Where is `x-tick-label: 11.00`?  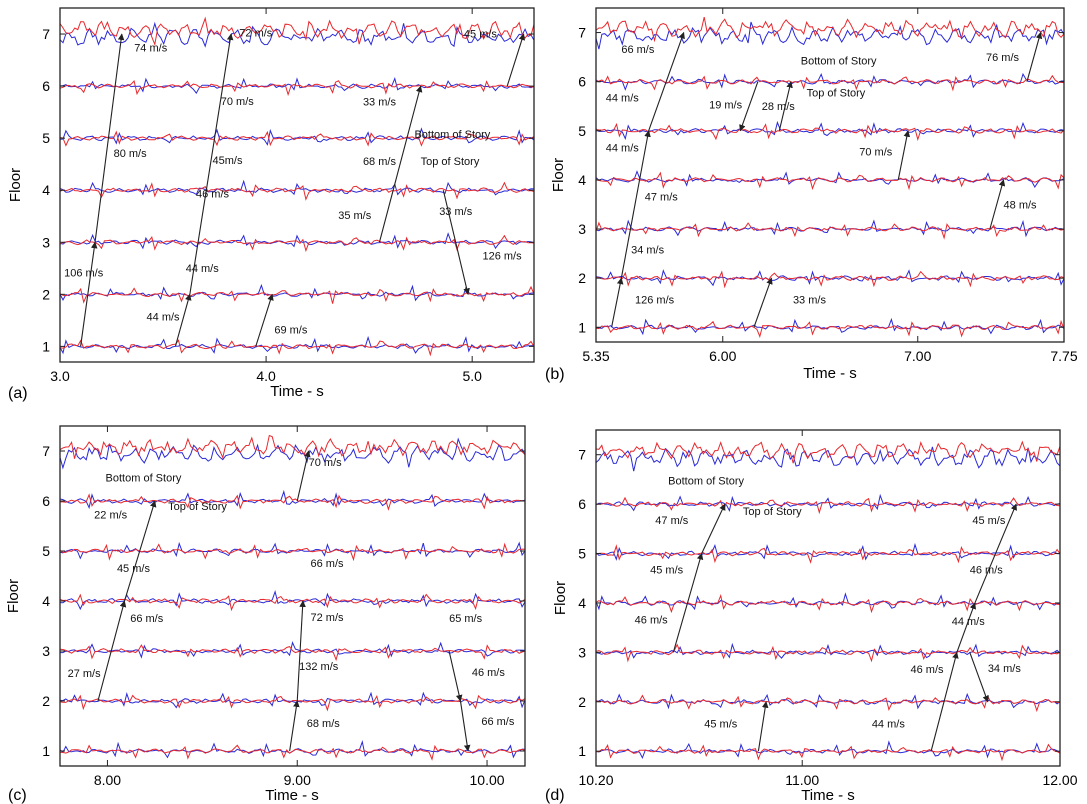
x-tick-label: 11.00 is located at coordinates (802, 780).